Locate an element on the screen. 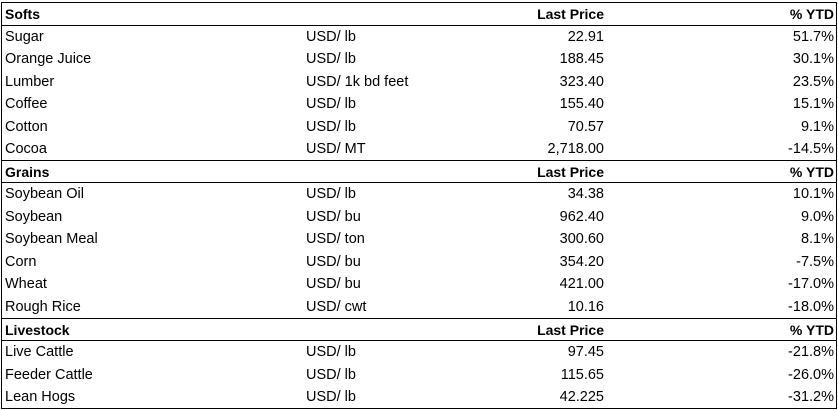 The height and width of the screenshot is (410, 838). last-price: 22.91 is located at coordinates (585, 37).